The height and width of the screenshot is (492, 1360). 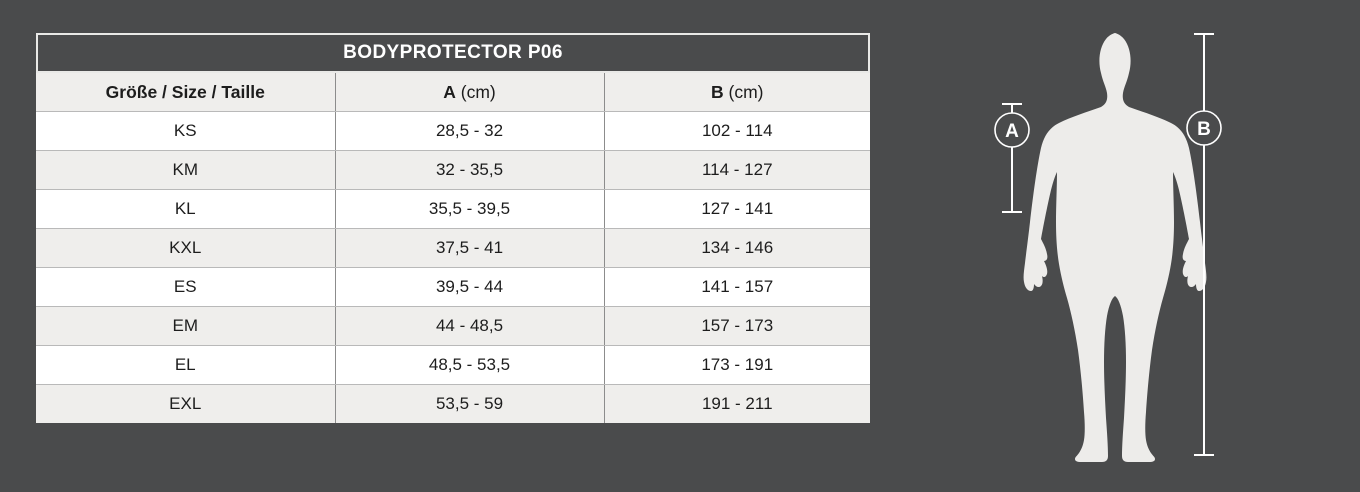 What do you see at coordinates (470, 403) in the screenshot?
I see `cell-a: 53,5 - 59` at bounding box center [470, 403].